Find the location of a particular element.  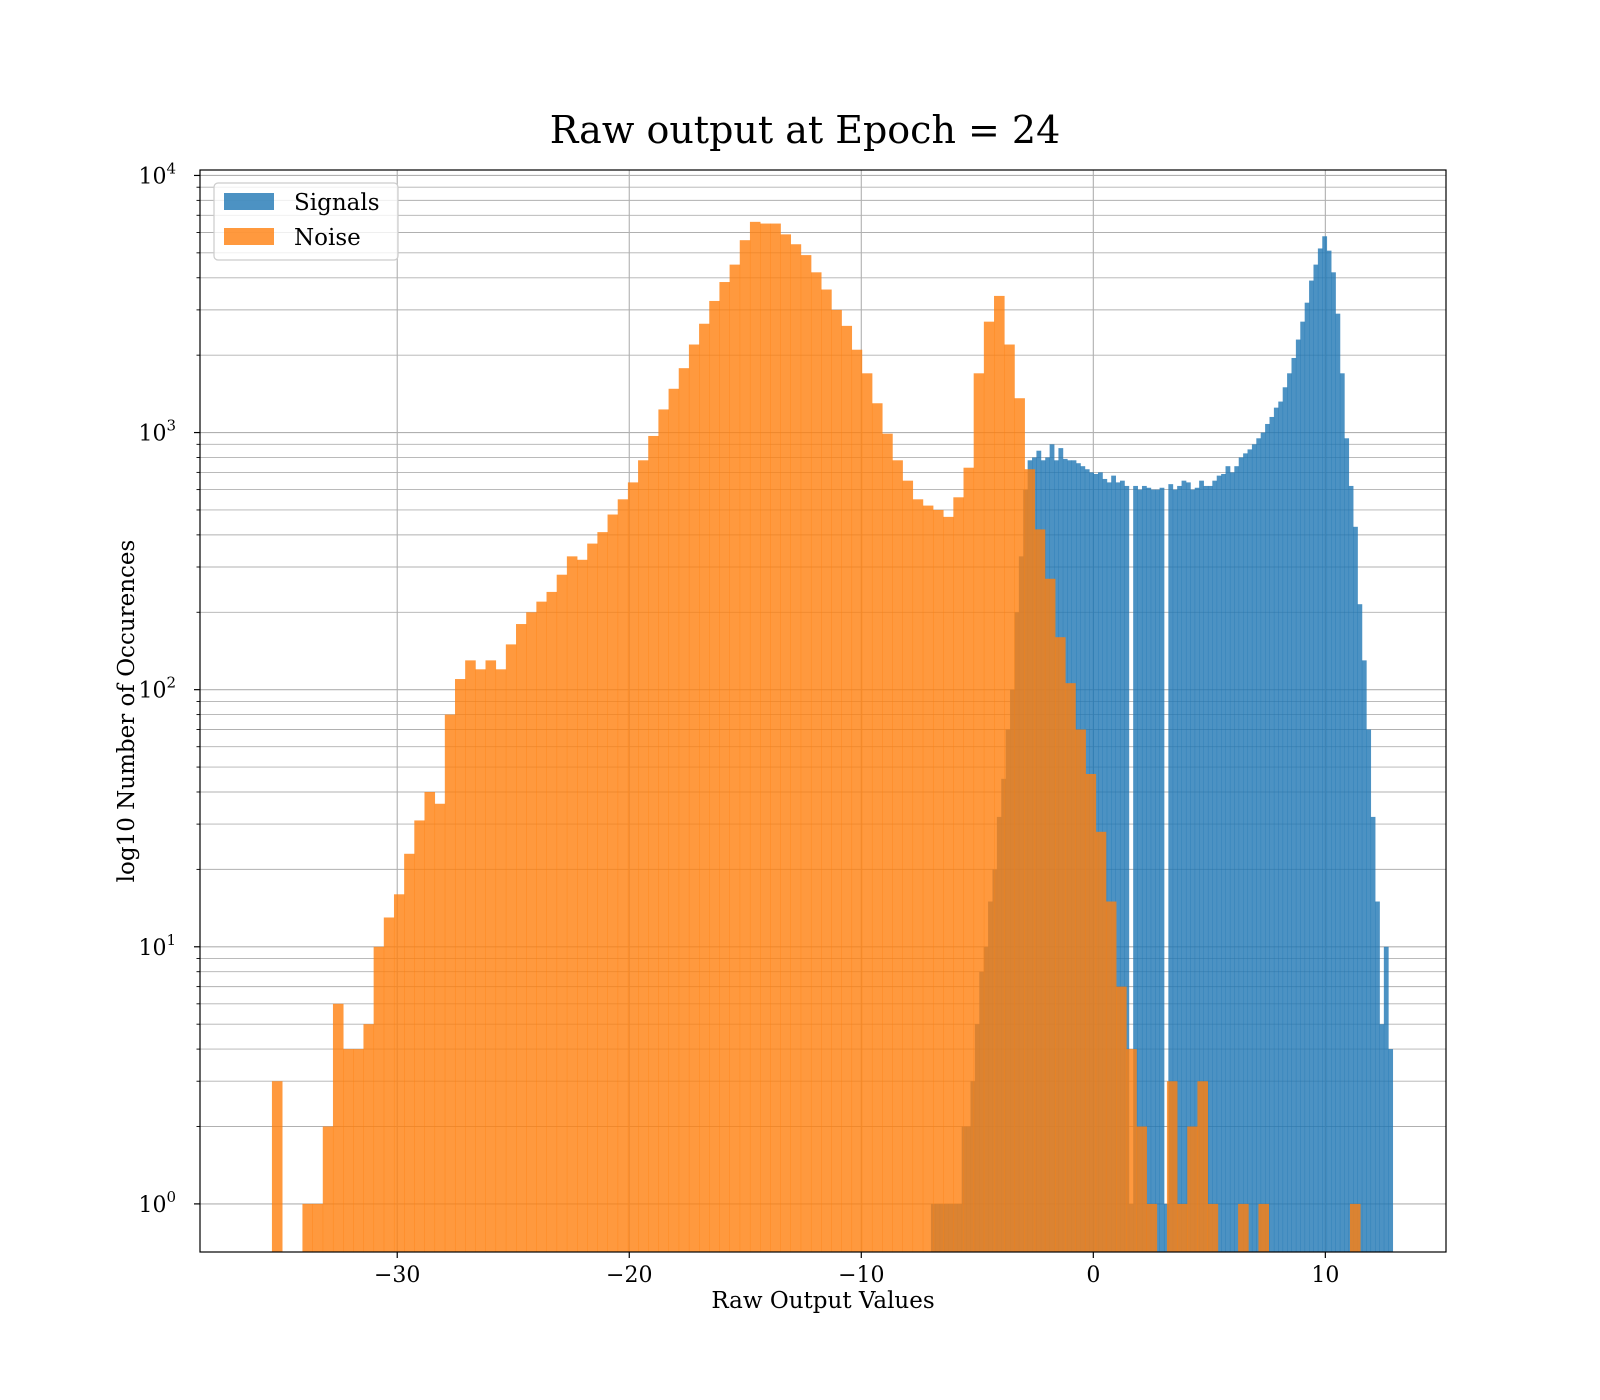

y-axis-ticks: 10⁰ 10¹ 10² 10³ 10⁴ is located at coordinates (169, 688).